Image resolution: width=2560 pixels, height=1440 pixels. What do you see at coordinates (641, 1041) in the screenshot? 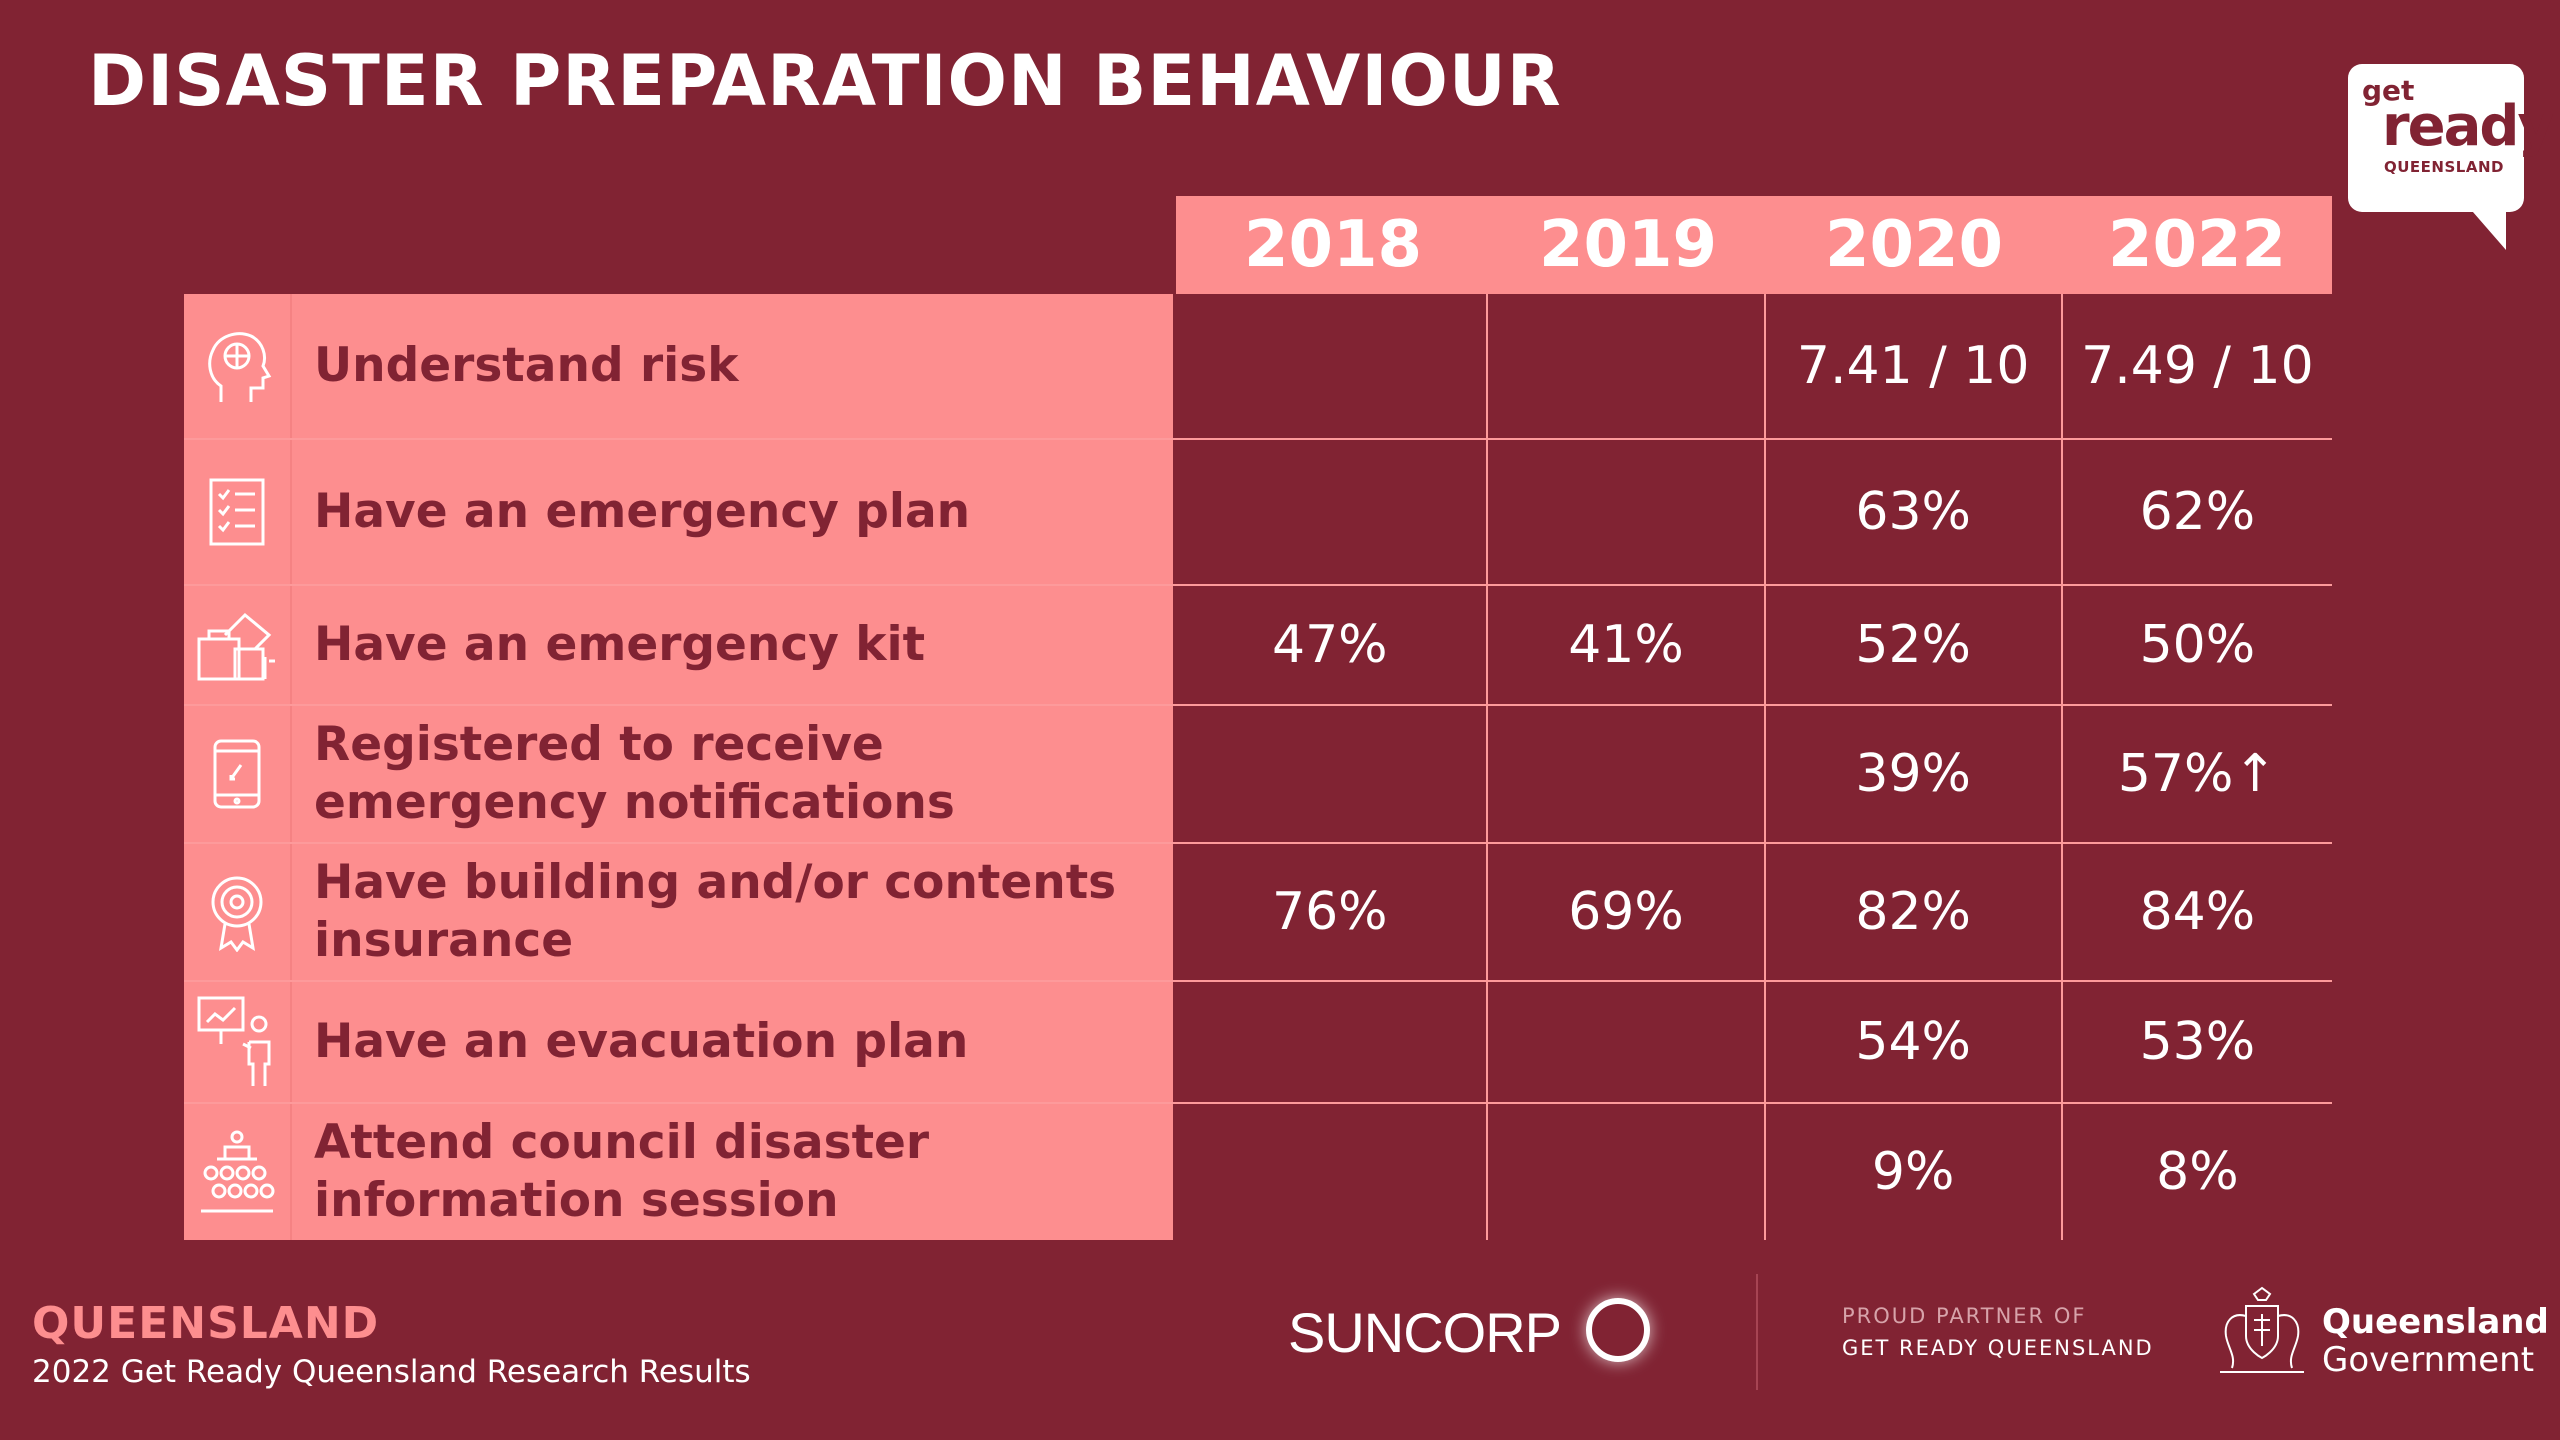
I see `row-label: Have an evacuation plan` at bounding box center [641, 1041].